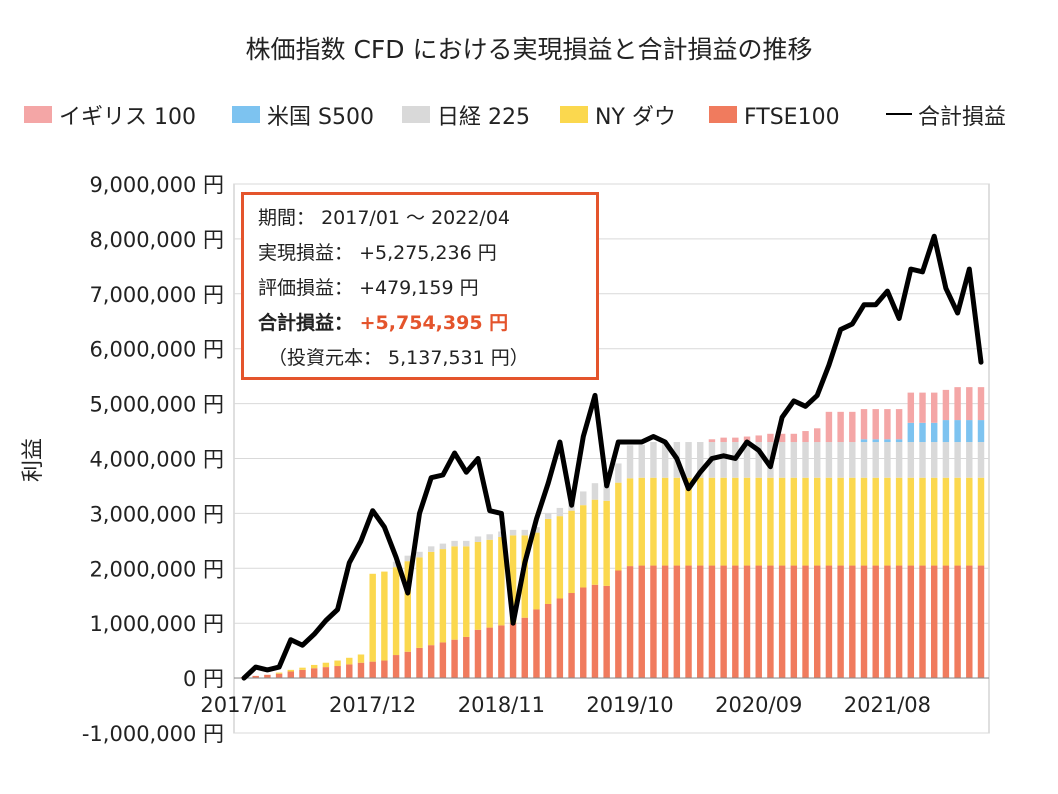  Describe the element at coordinates (483, 117) in the screenshot. I see `legend-label: 日経 225` at that location.